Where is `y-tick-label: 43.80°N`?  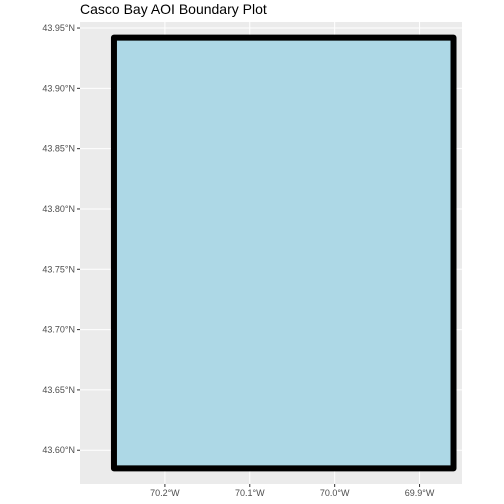 y-tick-label: 43.80°N is located at coordinates (58, 209).